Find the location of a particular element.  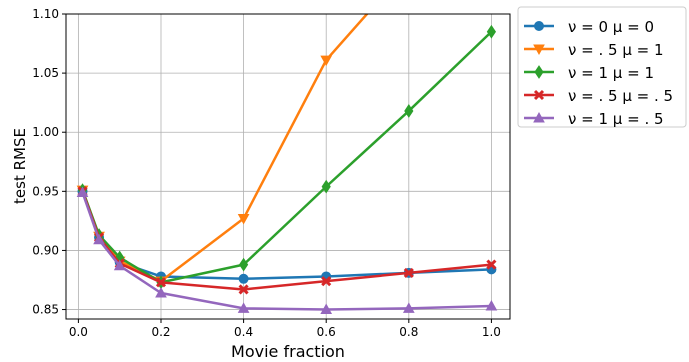

y-axis-label: test RMSE is located at coordinates (20, 166).